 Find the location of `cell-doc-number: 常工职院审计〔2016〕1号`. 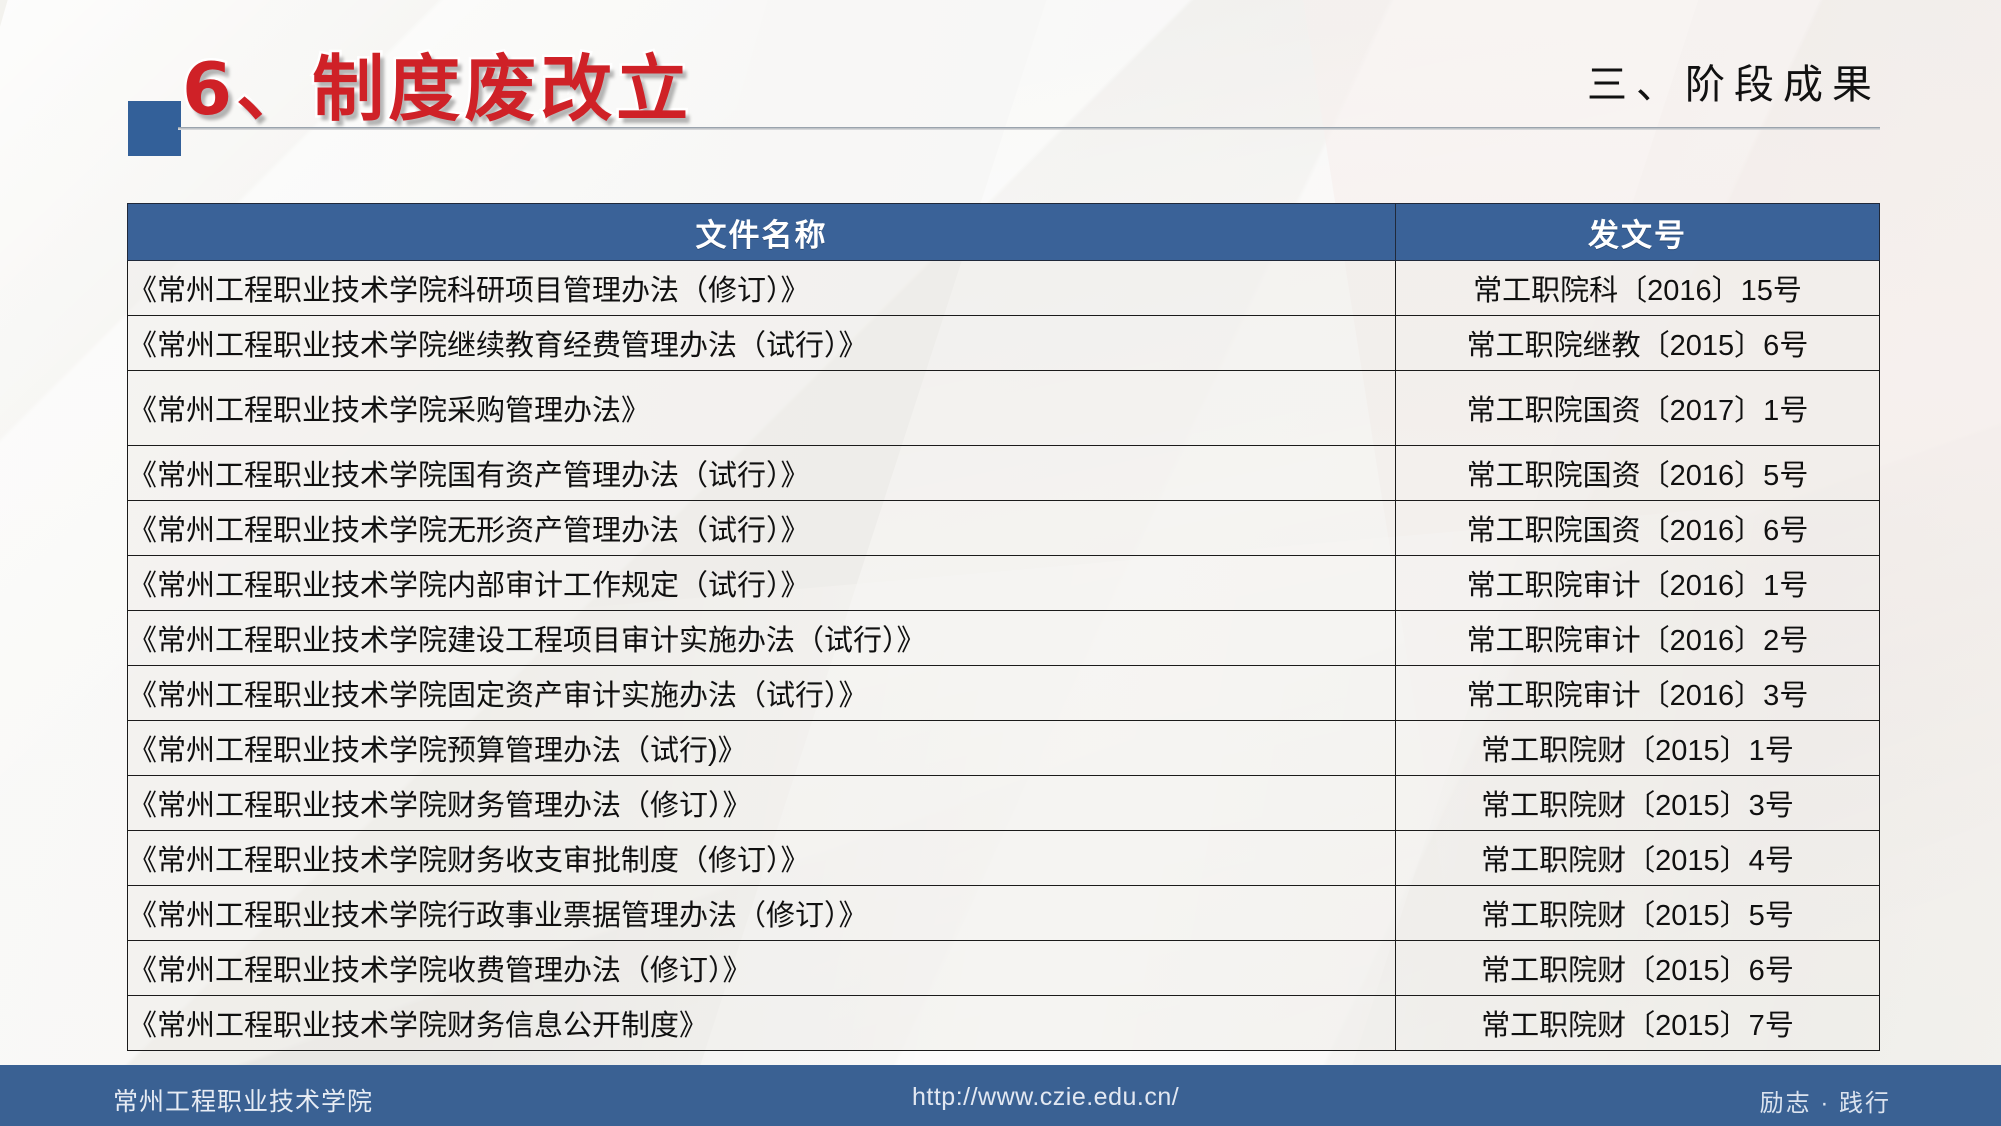

cell-doc-number: 常工职院审计〔2016〕1号 is located at coordinates (1637, 583).